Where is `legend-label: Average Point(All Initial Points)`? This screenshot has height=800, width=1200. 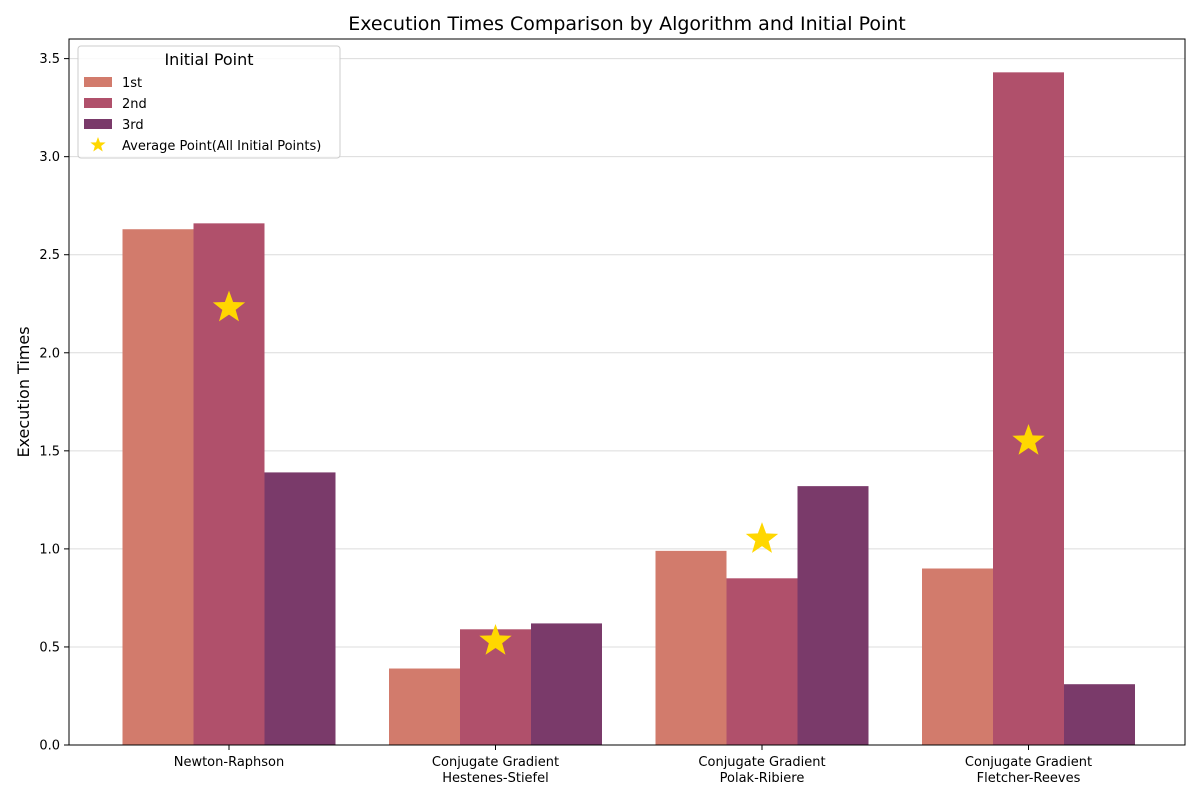 legend-label: Average Point(All Initial Points) is located at coordinates (221, 146).